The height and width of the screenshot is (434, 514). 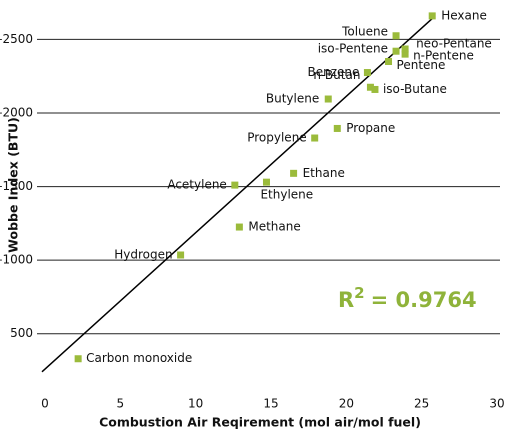 What do you see at coordinates (16, 260) in the screenshot?
I see `y-tick-label: –1000` at bounding box center [16, 260].